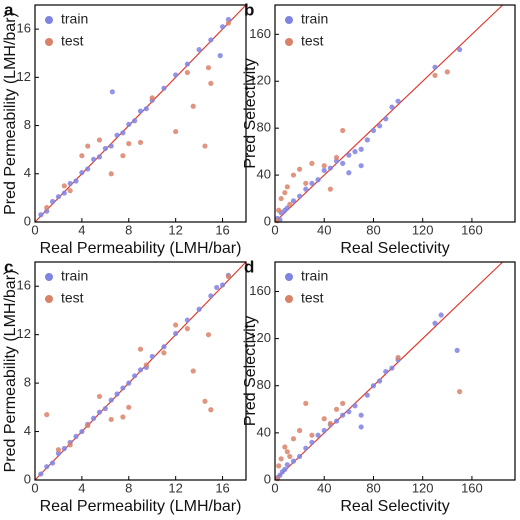  I want to click on x-tick-label: 4, so click(81, 487).